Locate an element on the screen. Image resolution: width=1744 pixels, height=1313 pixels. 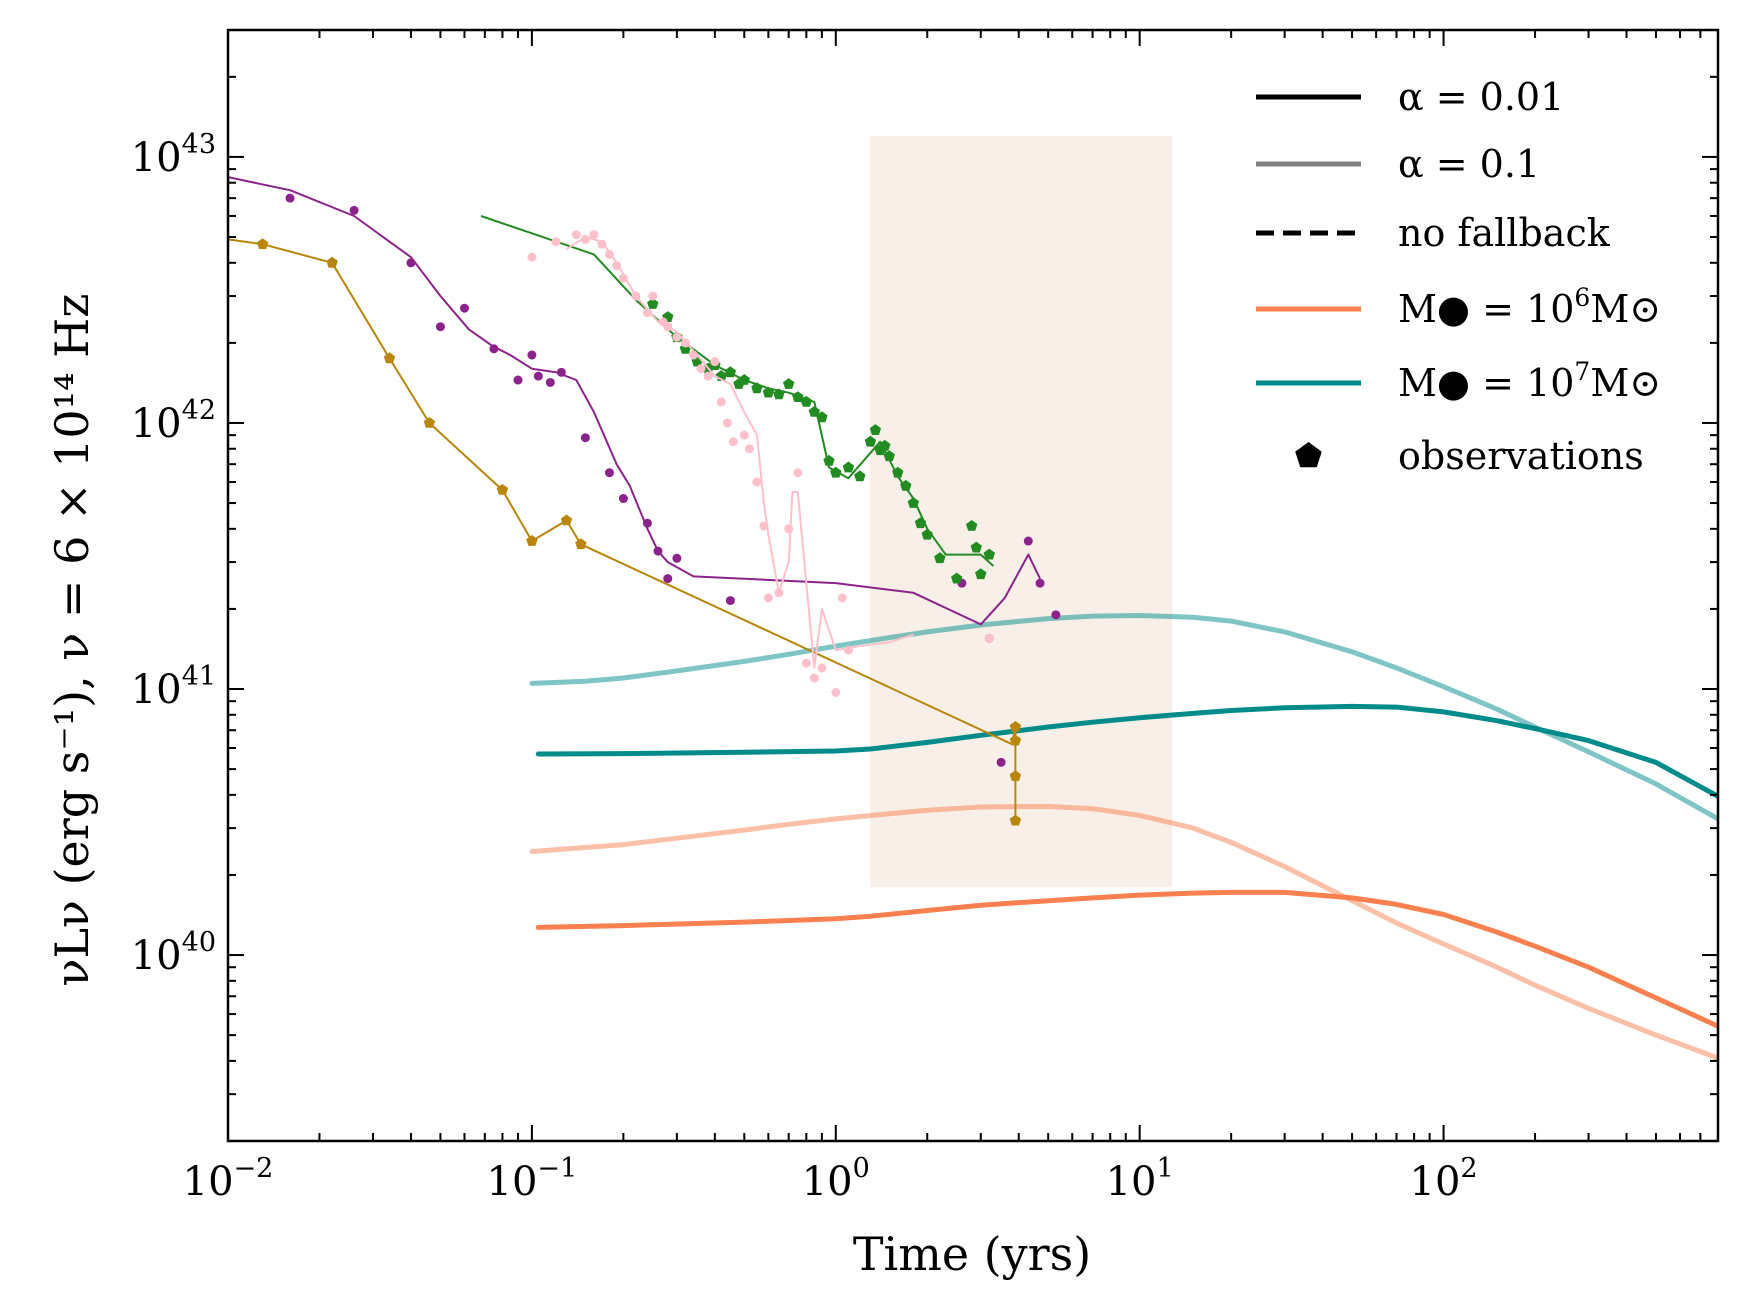
legend-label: M● = 107M⊙ is located at coordinates (1529, 381).